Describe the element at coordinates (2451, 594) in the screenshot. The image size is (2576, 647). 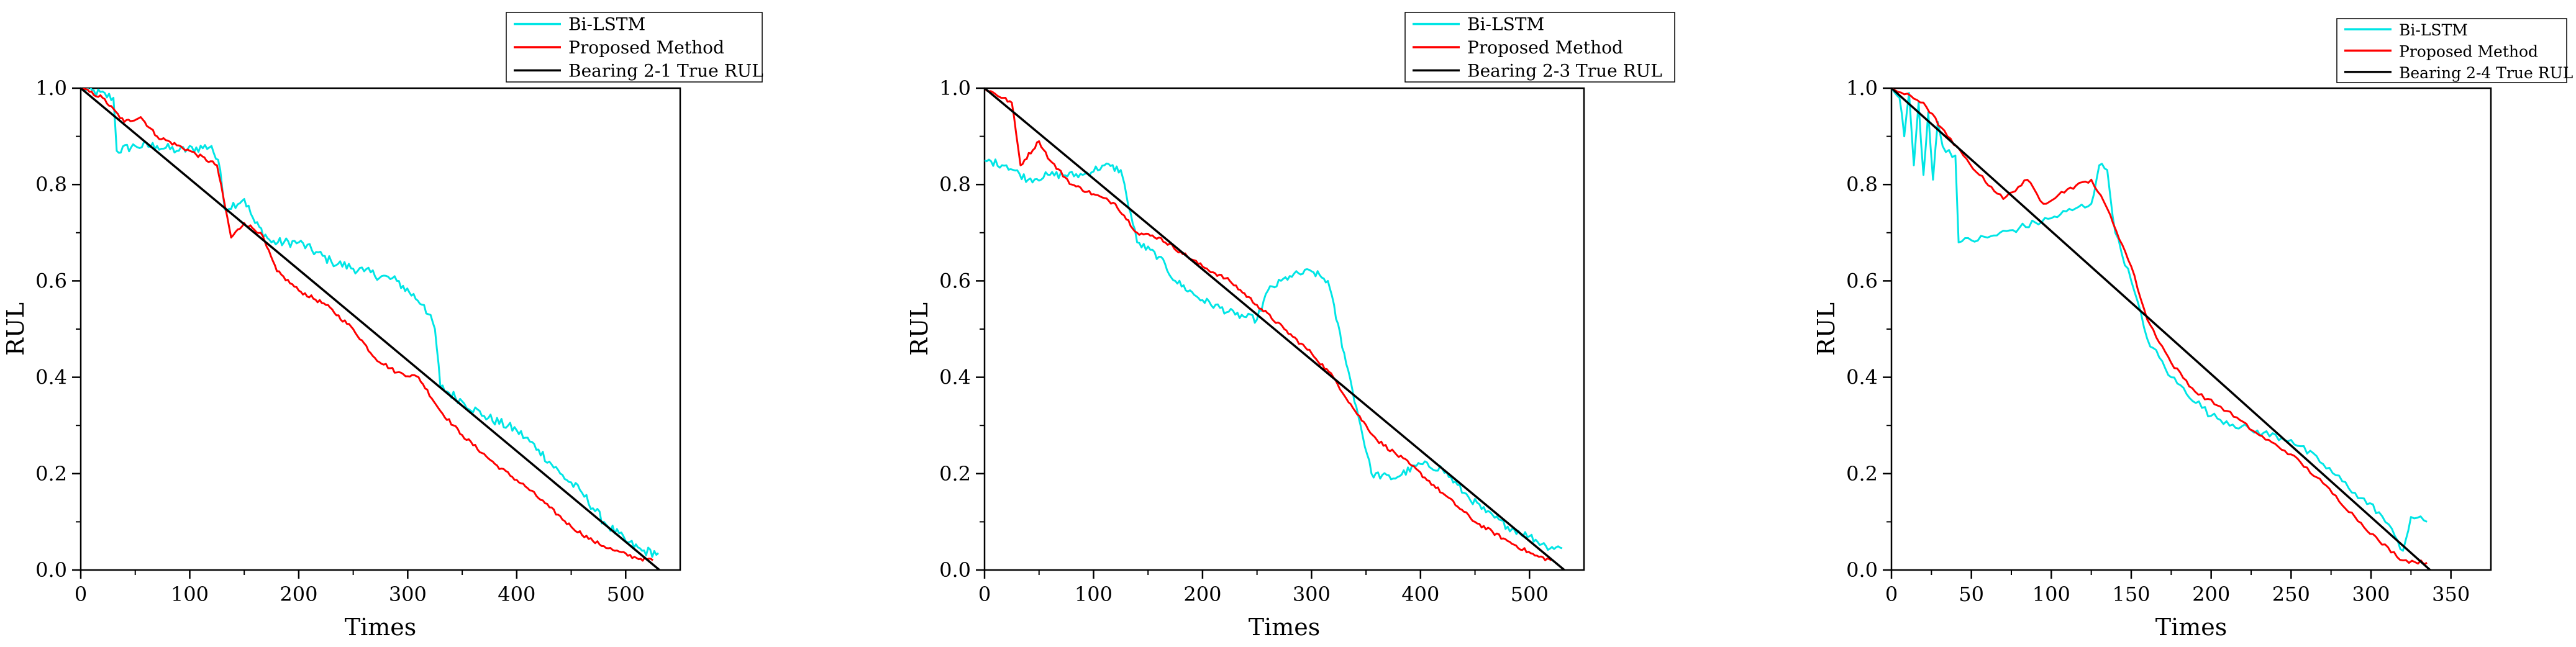
I see `x-tick-label: 350` at that location.